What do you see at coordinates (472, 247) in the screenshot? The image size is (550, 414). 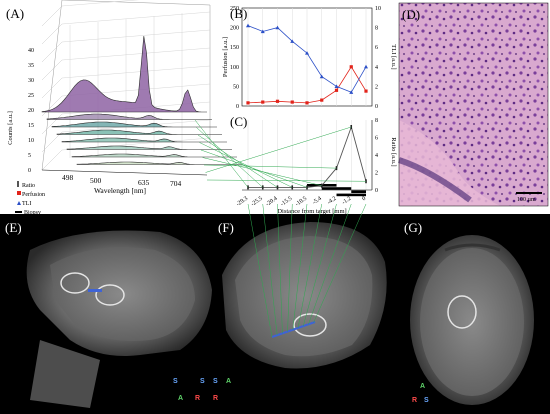 I see `axial2-orbit-line` at bounding box center [472, 247].